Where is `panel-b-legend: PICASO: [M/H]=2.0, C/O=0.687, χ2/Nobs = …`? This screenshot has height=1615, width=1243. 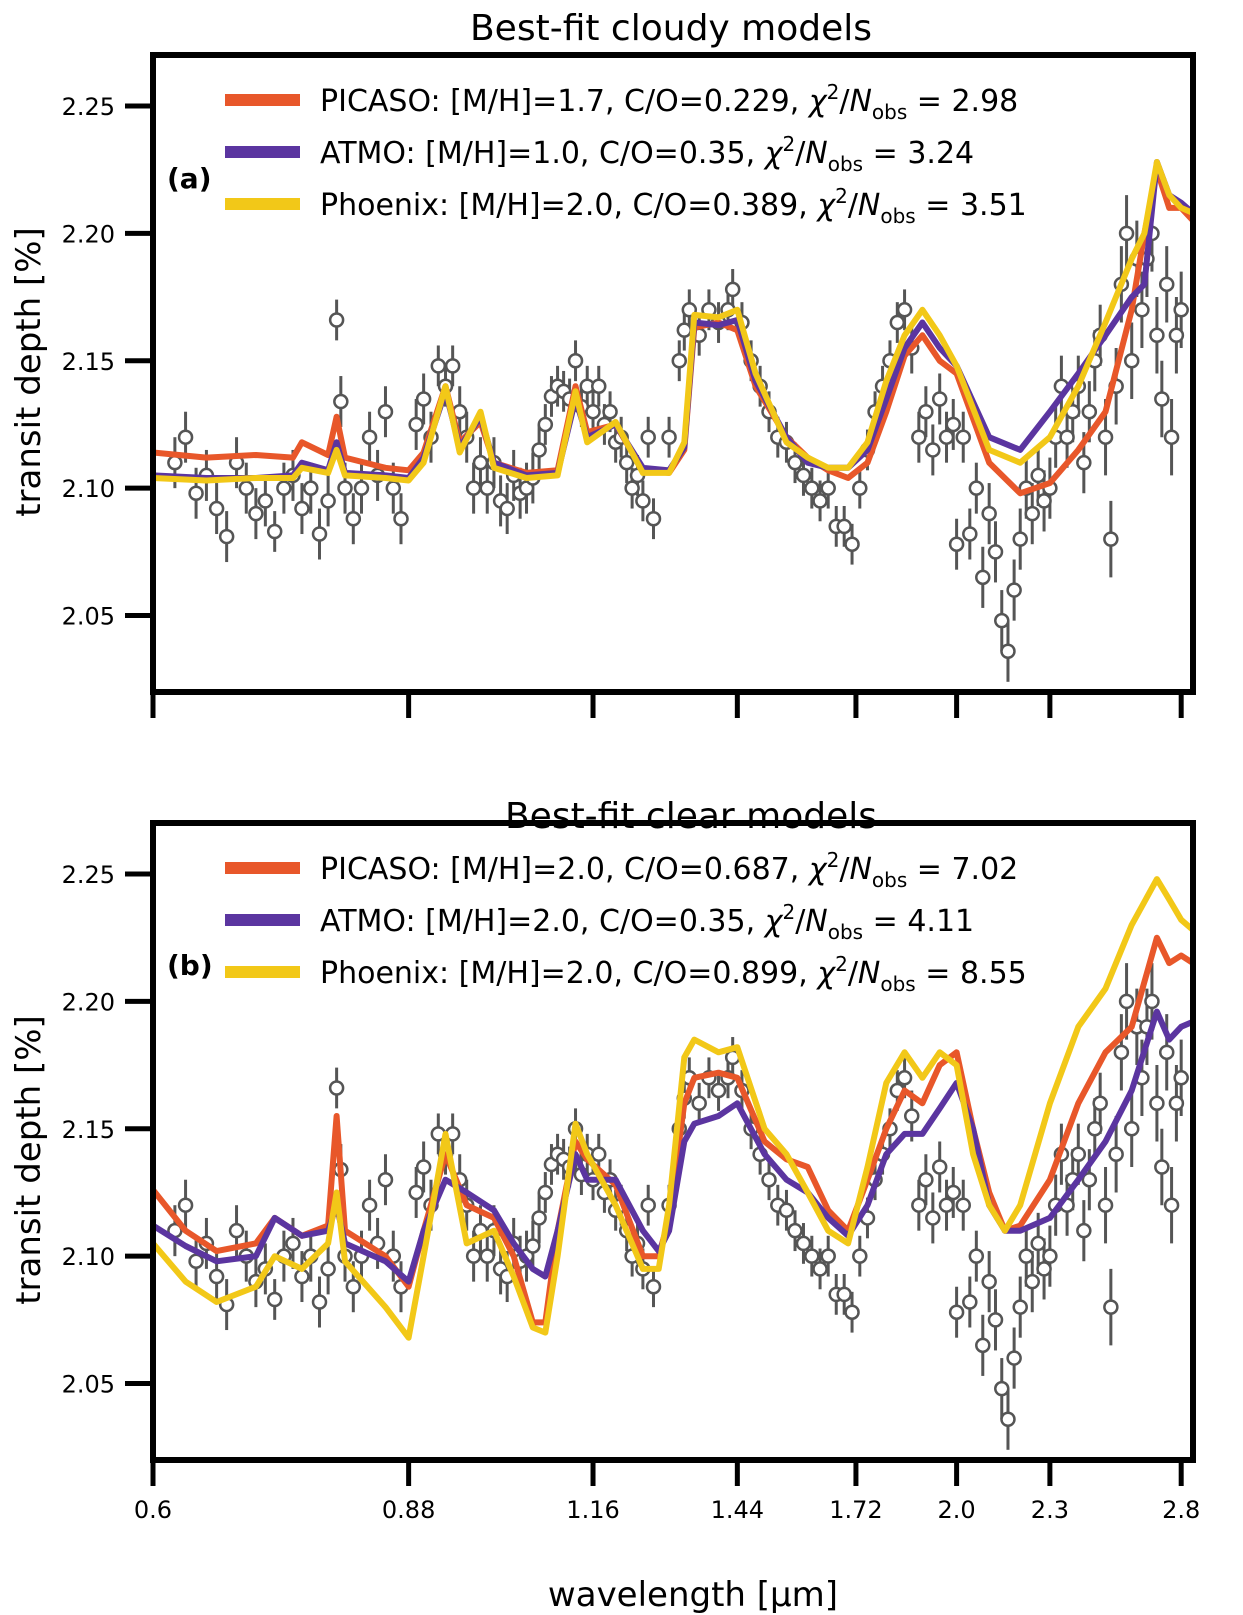 panel-b-legend: PICASO: [M/H]=2.0, C/O=0.687, χ2/Nobs = … is located at coordinates (626, 922).